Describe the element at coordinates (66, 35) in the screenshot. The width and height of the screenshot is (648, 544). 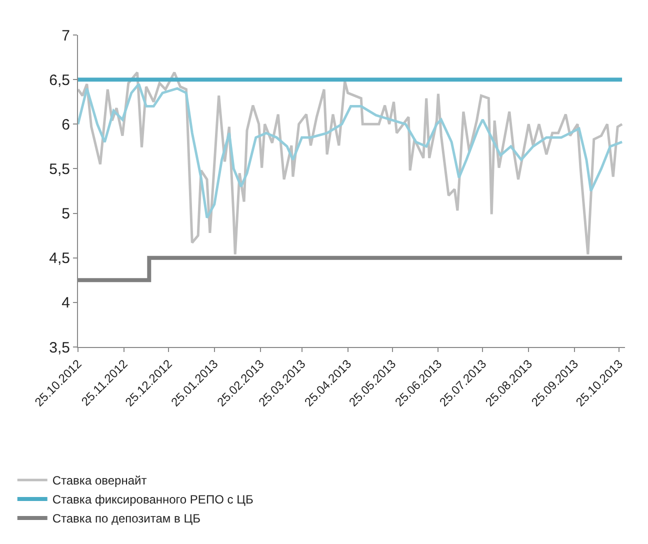
I see `y-tick-label: 7` at that location.